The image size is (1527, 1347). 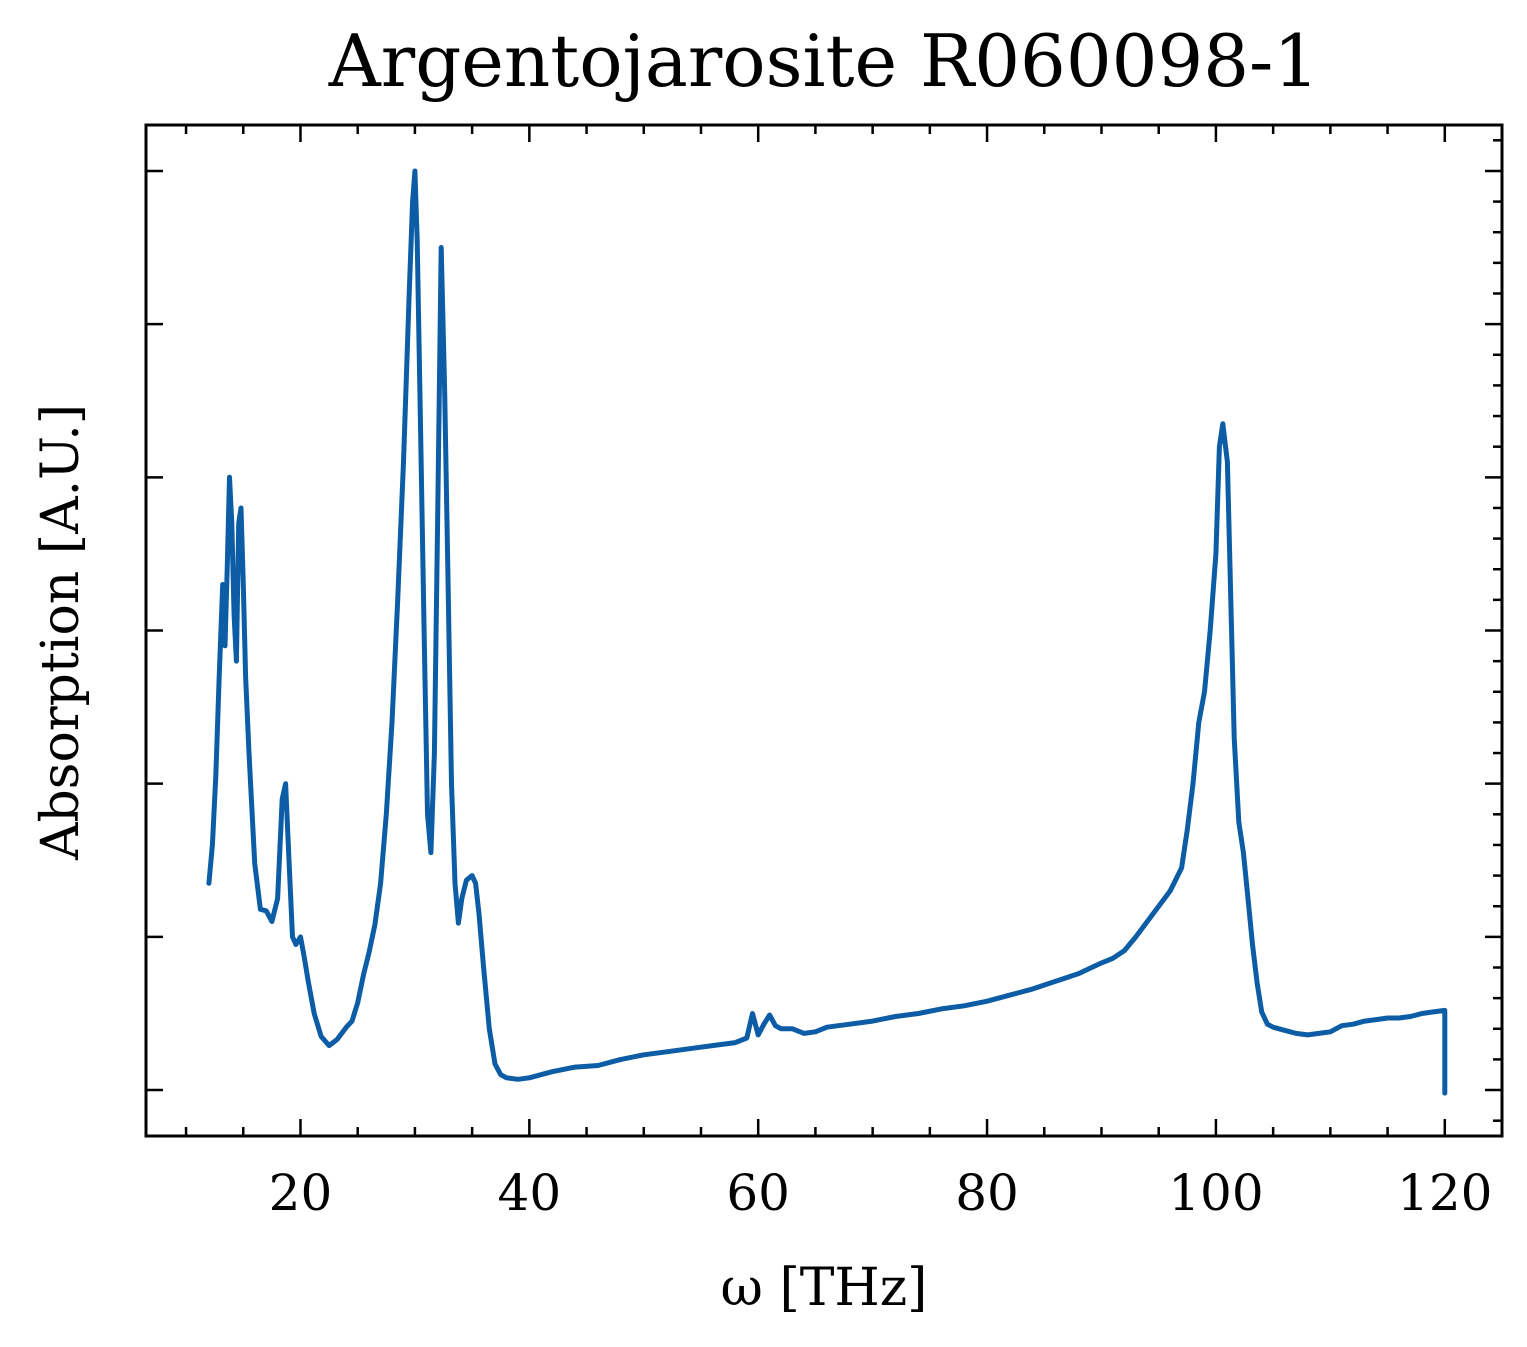 I want to click on x-tick-label: 120, so click(x=1444, y=1193).